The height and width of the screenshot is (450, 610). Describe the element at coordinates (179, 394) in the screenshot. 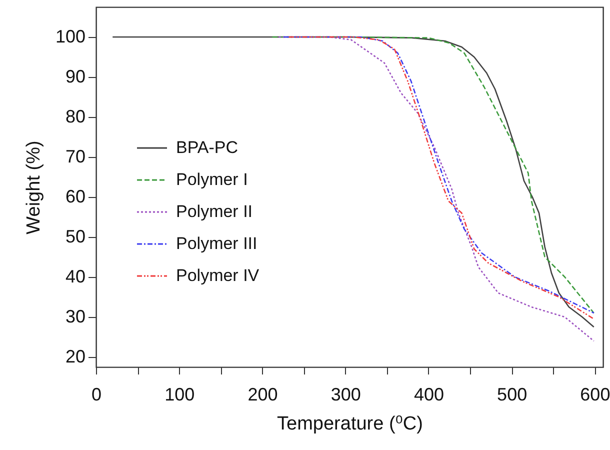

I see `x-tick-label: 100` at that location.